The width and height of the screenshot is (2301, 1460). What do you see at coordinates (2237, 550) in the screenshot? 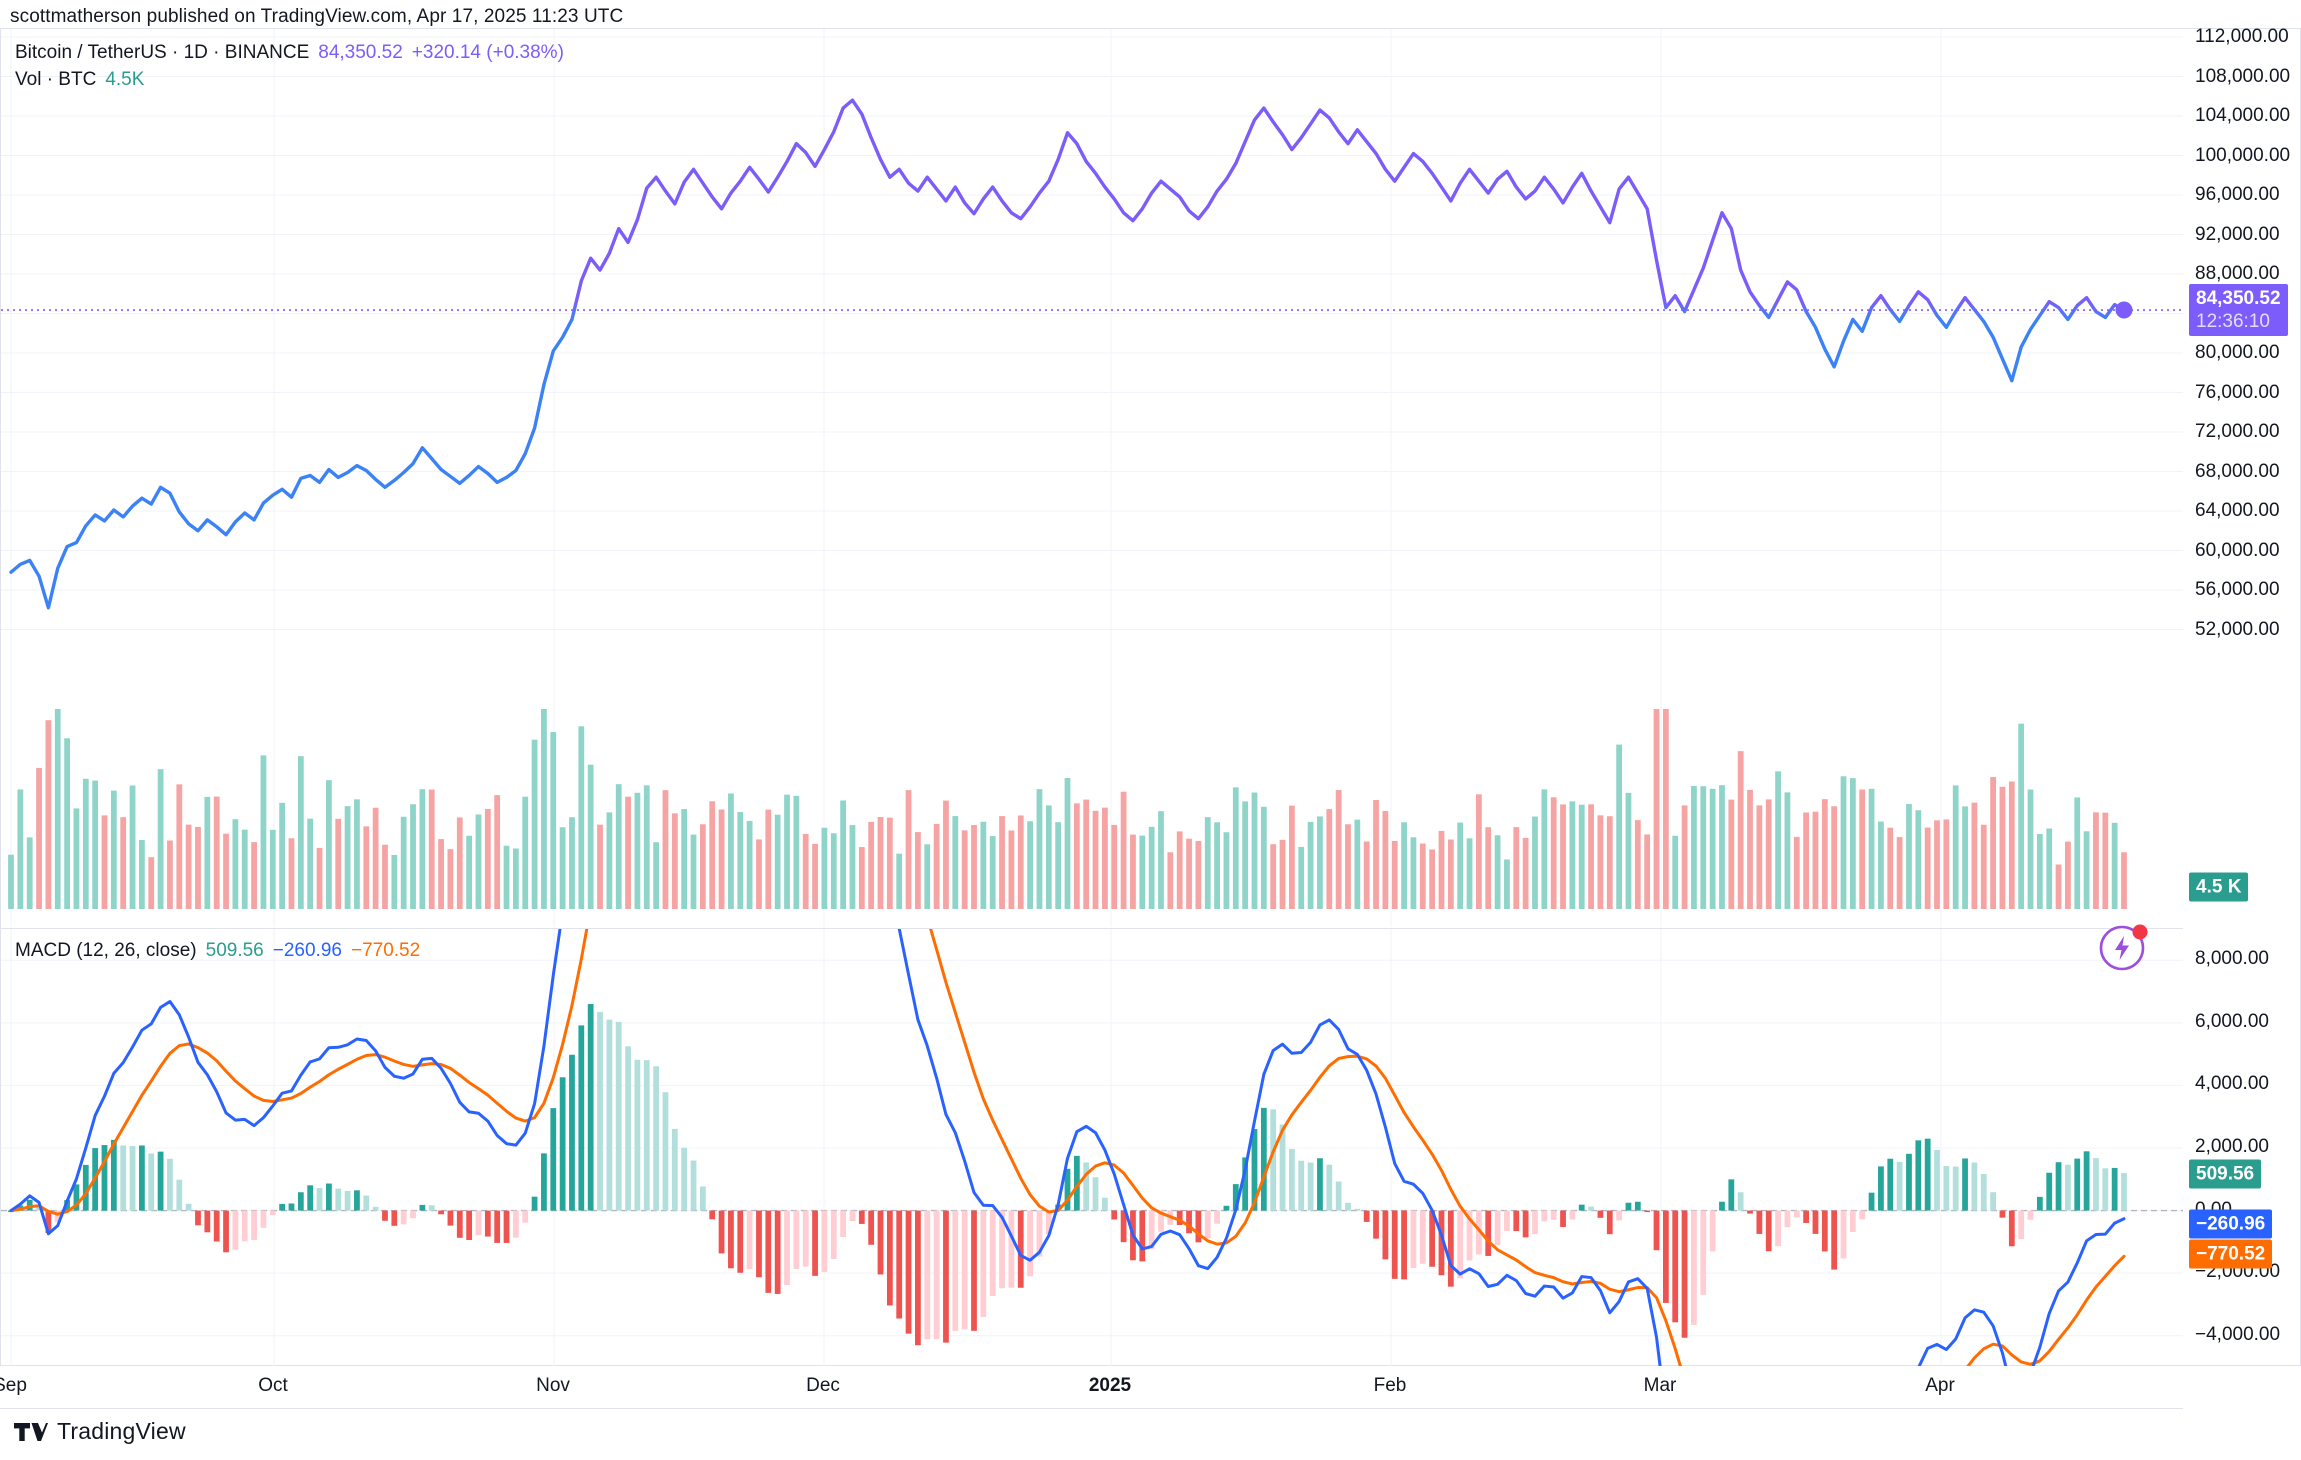
I see `price-axis-tick: 60,000.00` at bounding box center [2237, 550].